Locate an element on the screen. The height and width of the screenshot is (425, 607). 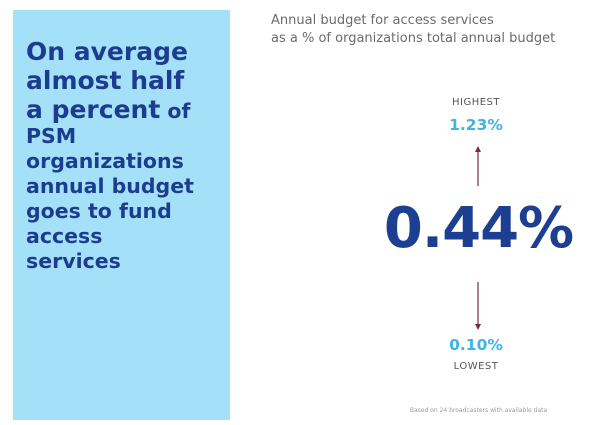
headline-line-8: access is located at coordinates (64, 236).